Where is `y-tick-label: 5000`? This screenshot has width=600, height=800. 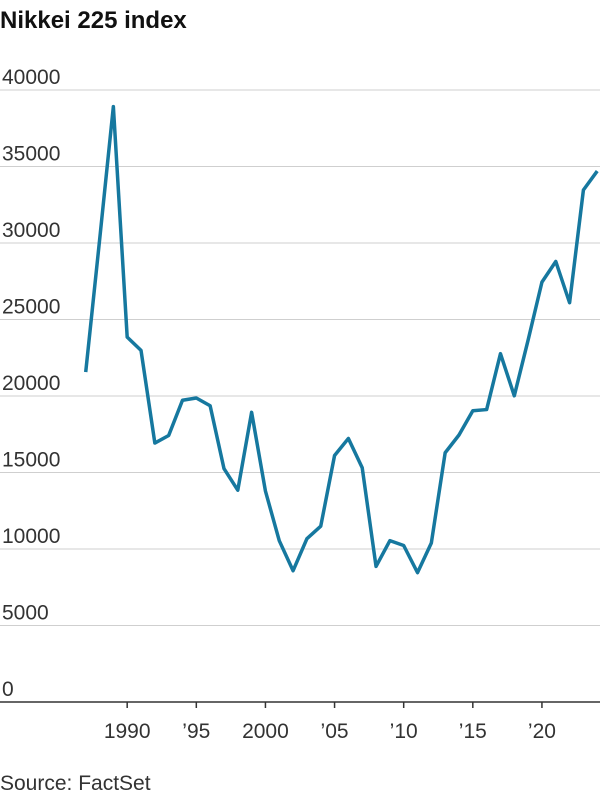
y-tick-label: 5000 is located at coordinates (25, 613).